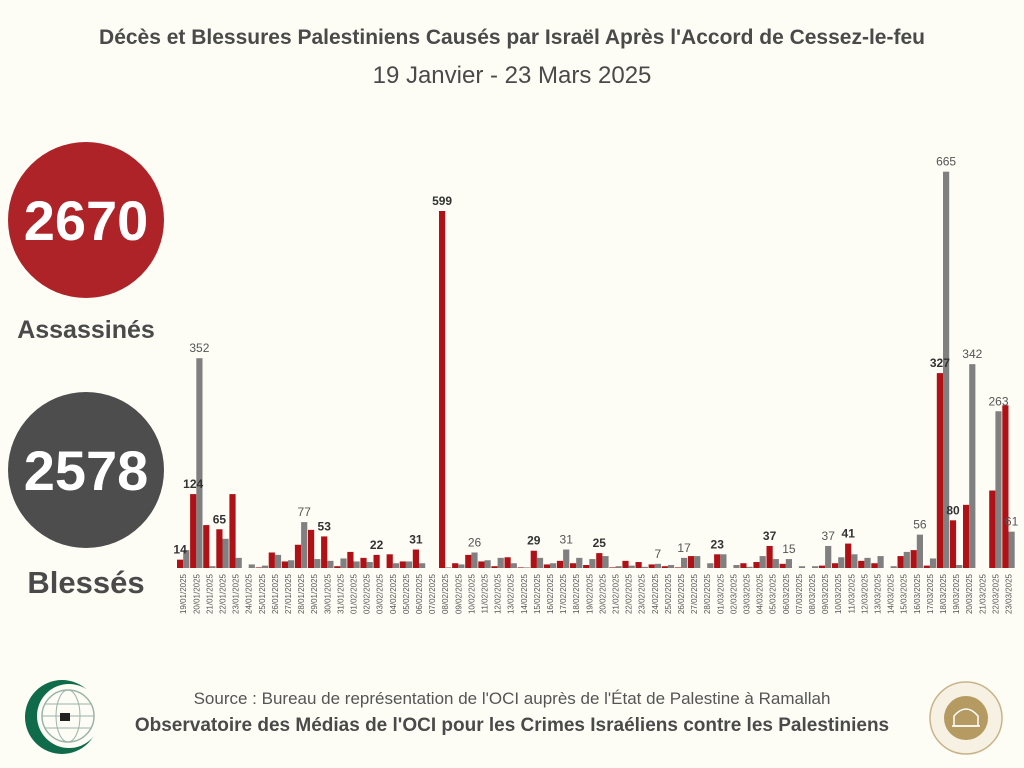 This screenshot has width=1024, height=768. Describe the element at coordinates (512, 75) in the screenshot. I see `chart-subtitle: 19 Janvier - 23 Mars 2025` at that location.